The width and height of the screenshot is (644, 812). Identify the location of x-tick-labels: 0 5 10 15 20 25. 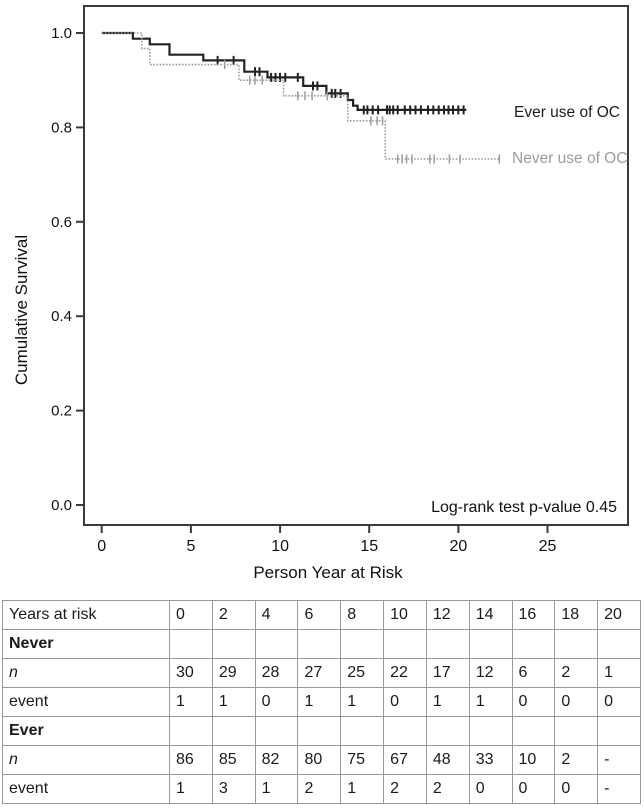
(326, 546).